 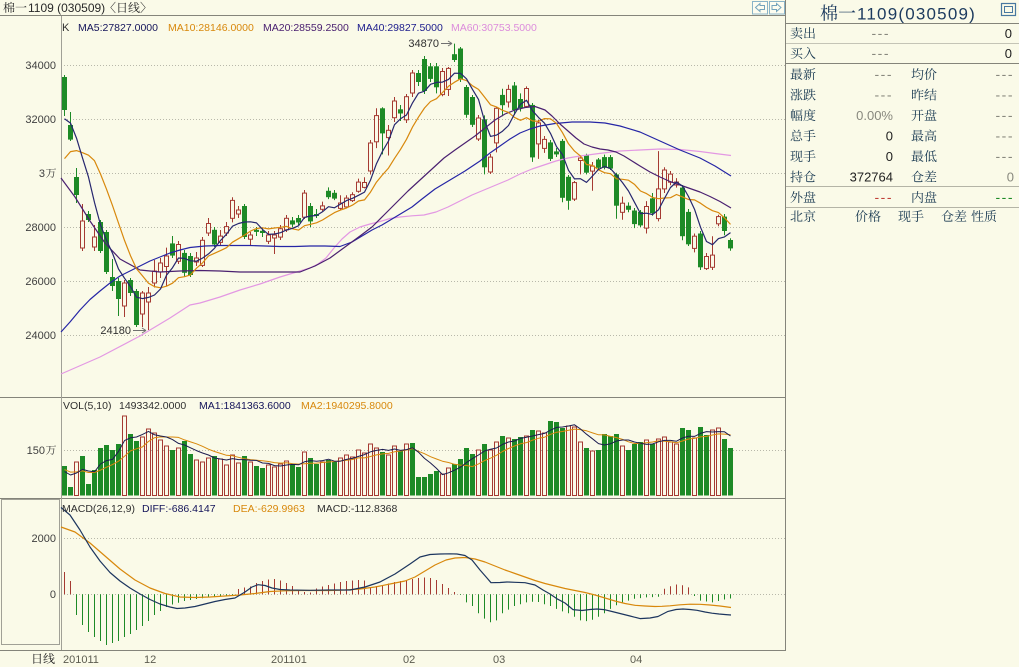 I want to click on svg-text: MA10:28146.0000, so click(x=211, y=28).